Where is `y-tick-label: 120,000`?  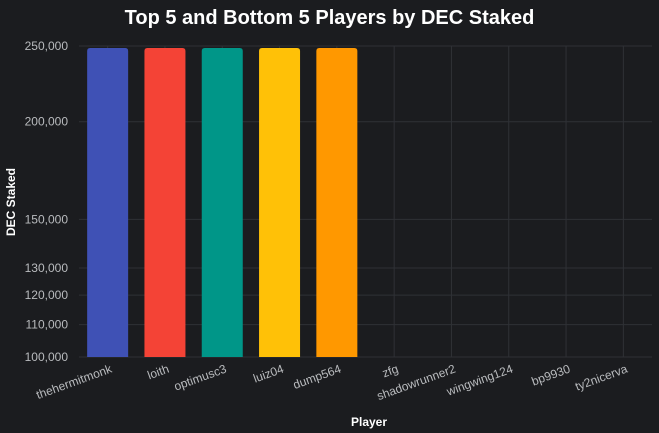
y-tick-label: 120,000 is located at coordinates (47, 295).